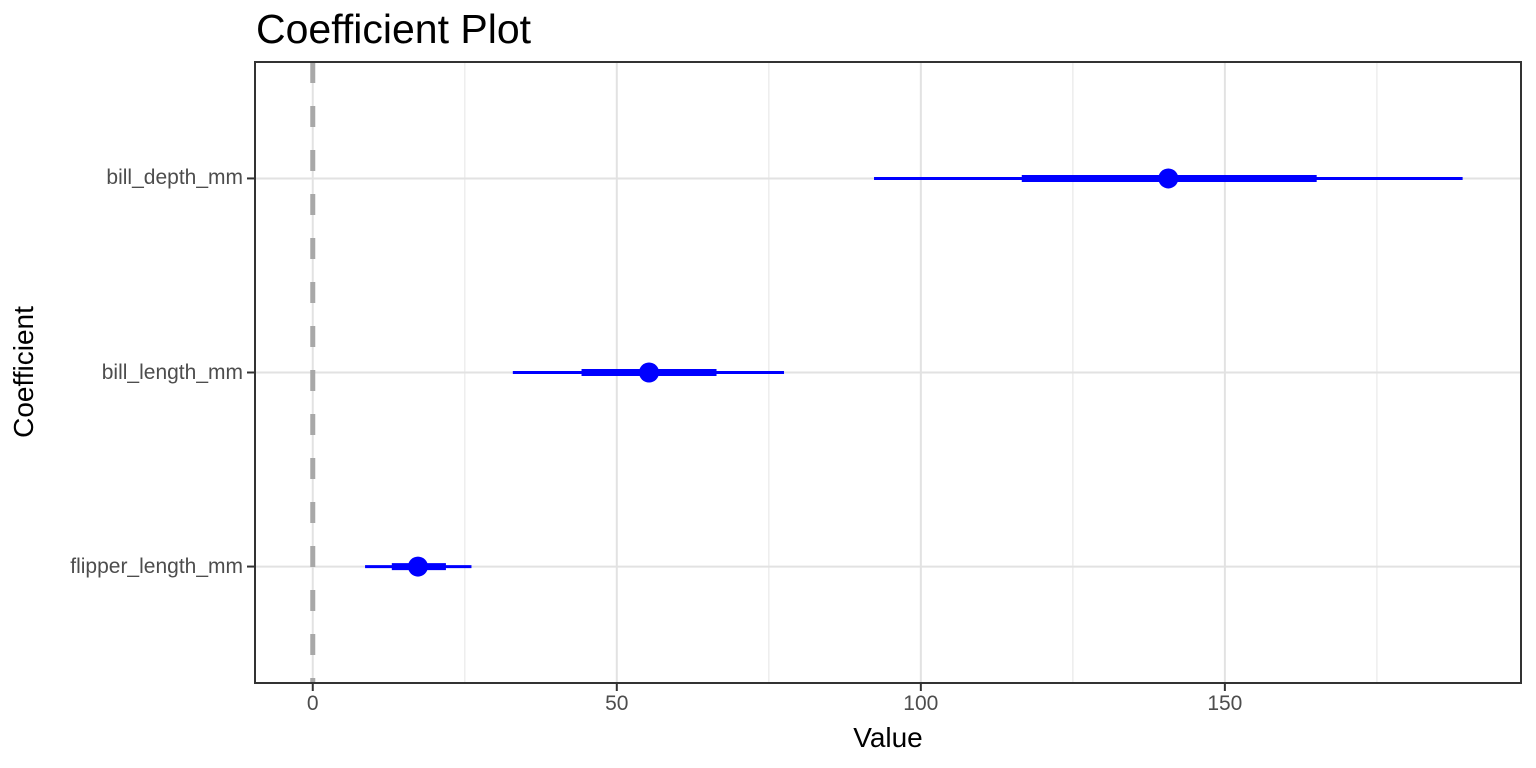  I want to click on plot-title: Coefficient Plot, so click(394, 29).